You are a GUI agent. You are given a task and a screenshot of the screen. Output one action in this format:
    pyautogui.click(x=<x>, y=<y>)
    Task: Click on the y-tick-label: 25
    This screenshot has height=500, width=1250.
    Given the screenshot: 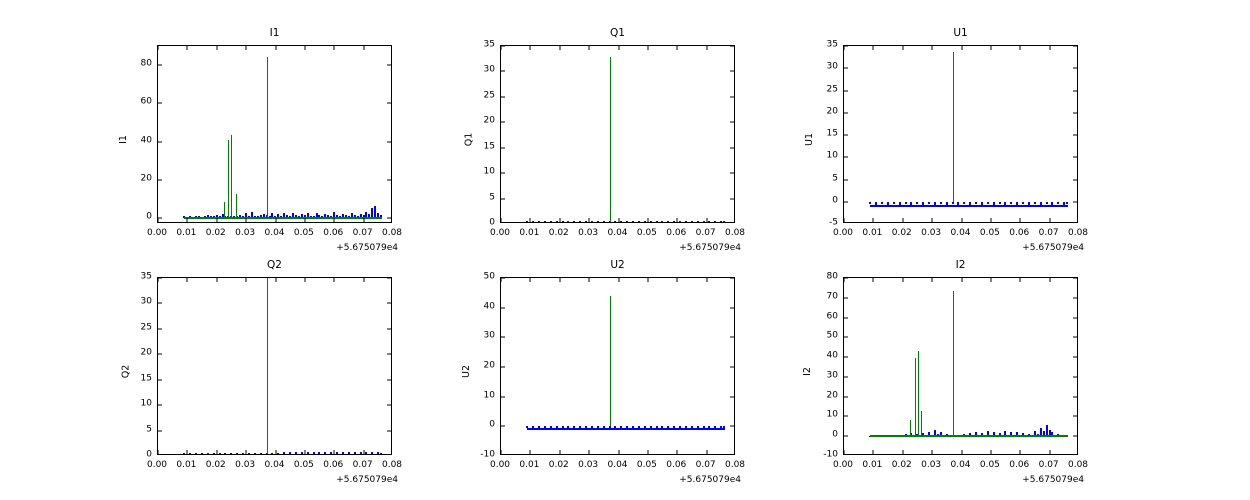 What is the action you would take?
    pyautogui.click(x=832, y=89)
    